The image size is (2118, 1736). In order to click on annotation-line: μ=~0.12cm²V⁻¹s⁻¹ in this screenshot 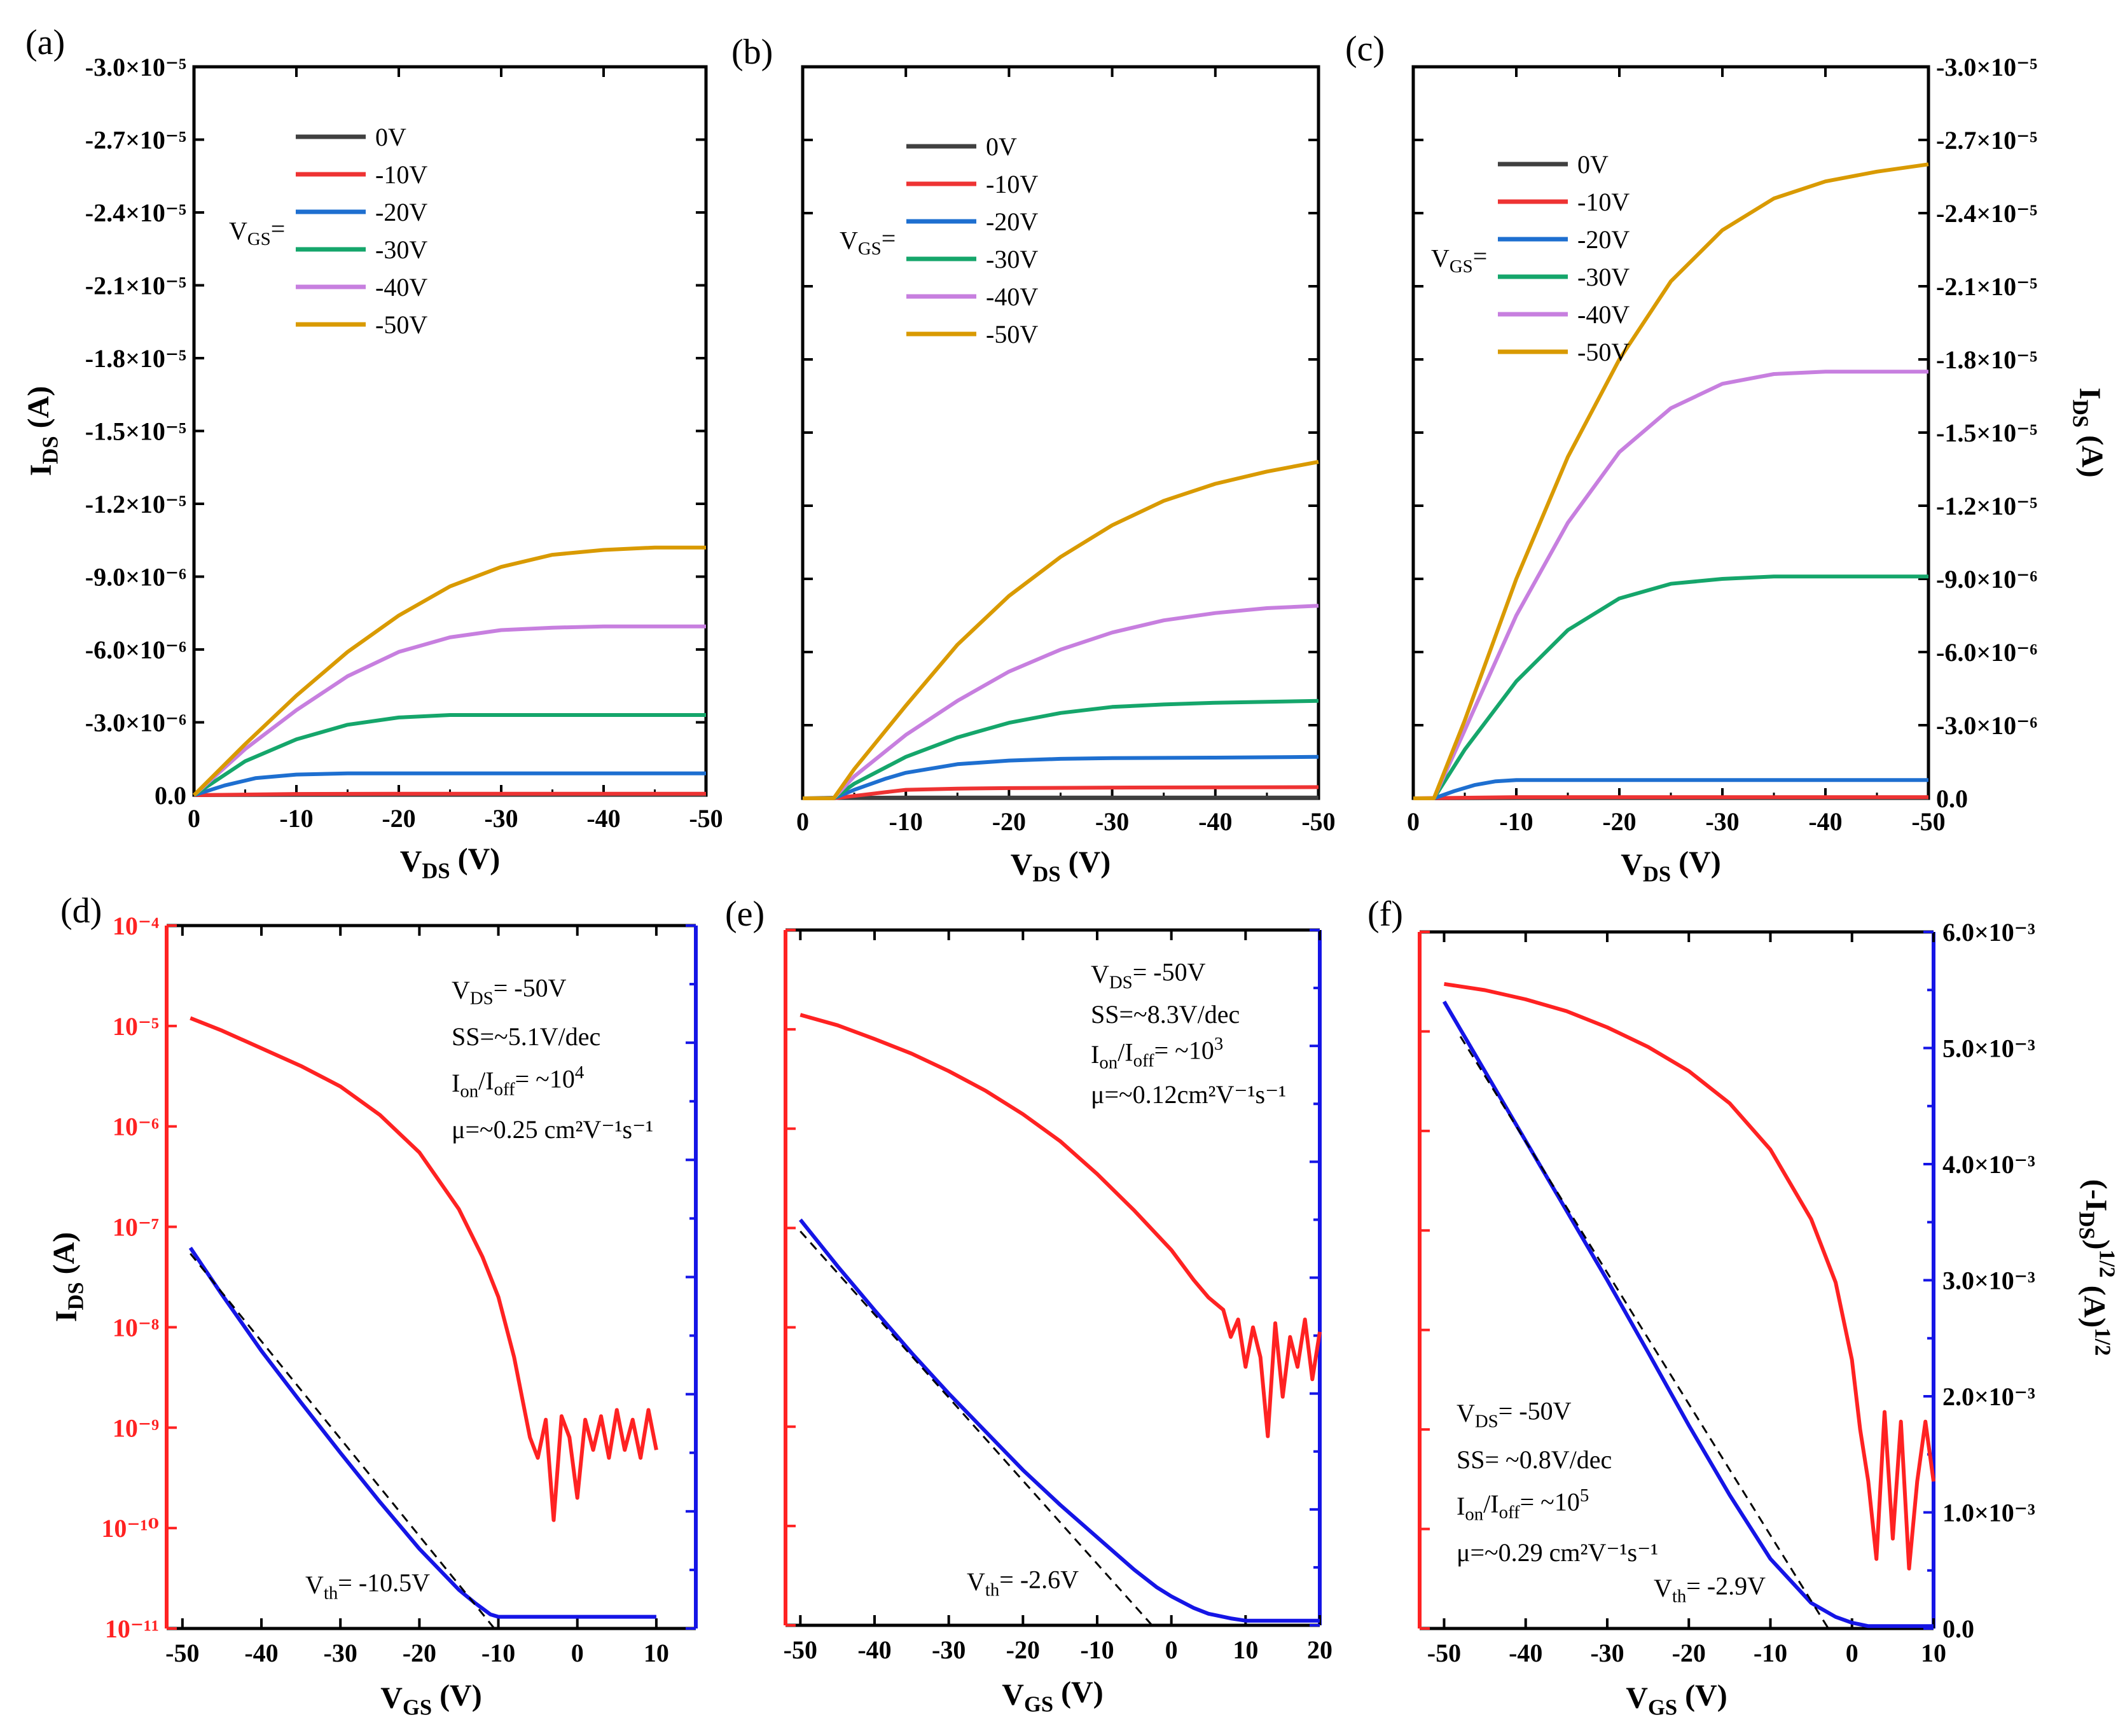, I will do `click(1189, 1094)`.